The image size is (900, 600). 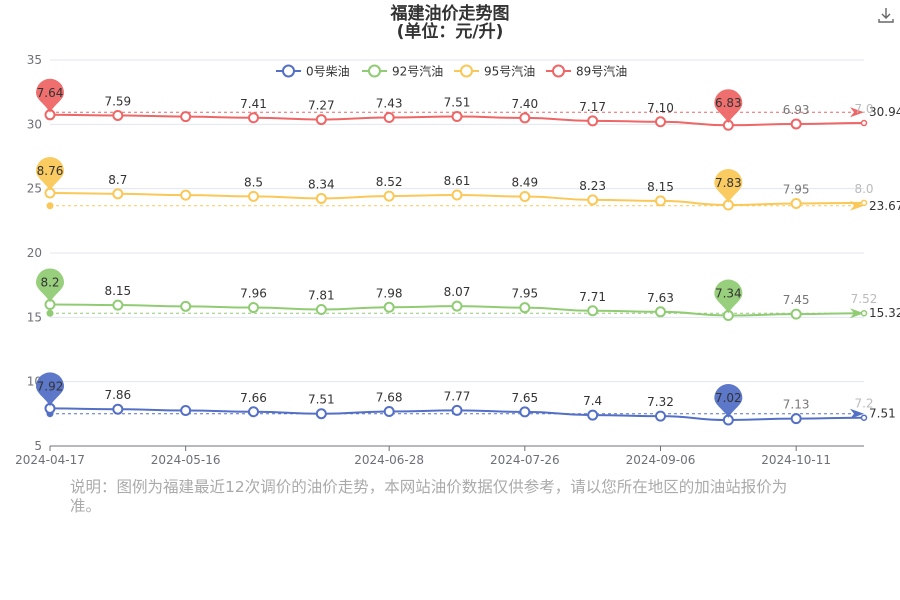 I want to click on avg-label-1: 15.32, so click(x=884, y=313).